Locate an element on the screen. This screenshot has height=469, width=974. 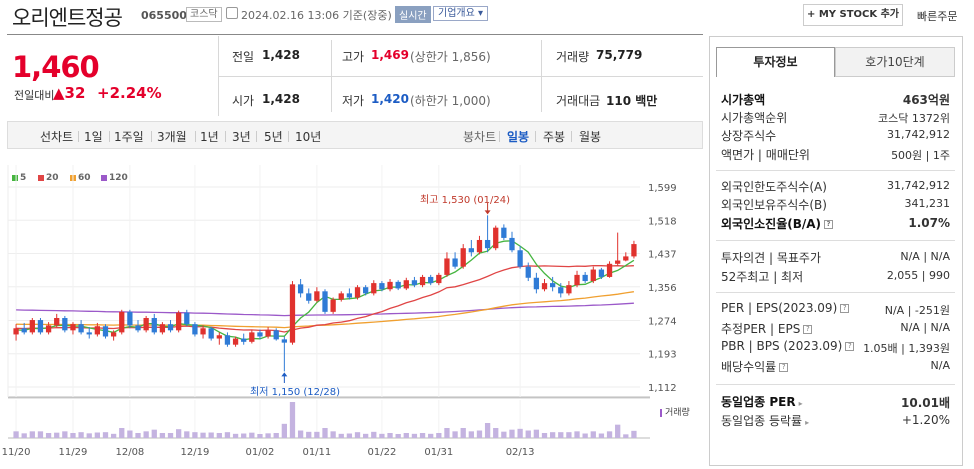
low-arrowhead is located at coordinates (284, 374).